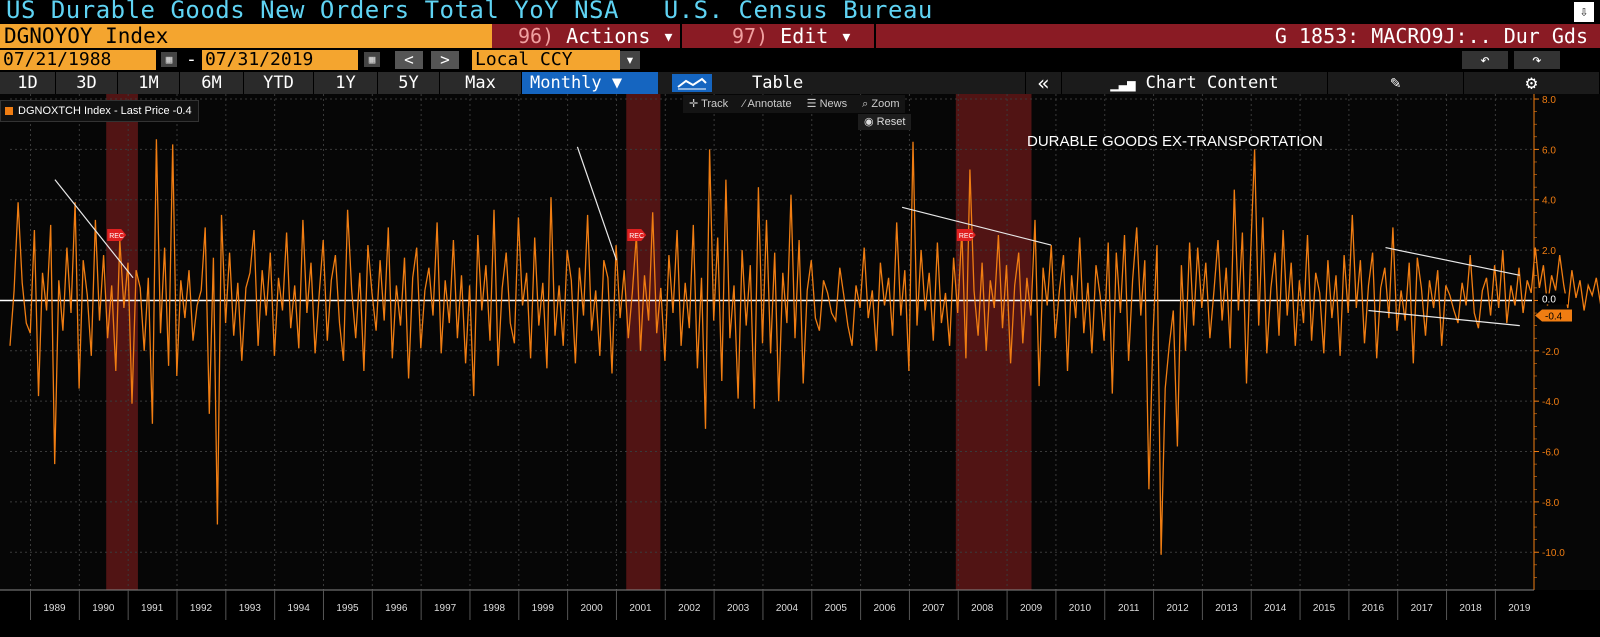  Describe the element at coordinates (1238, 36) in the screenshot. I see `page-label: G 1853: MACRO9J:.. Dur Gds` at that location.